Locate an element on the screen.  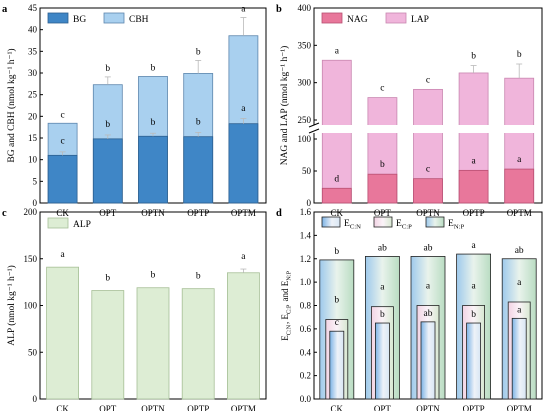
sig-letter-nag: a is located at coordinates (519, 160).